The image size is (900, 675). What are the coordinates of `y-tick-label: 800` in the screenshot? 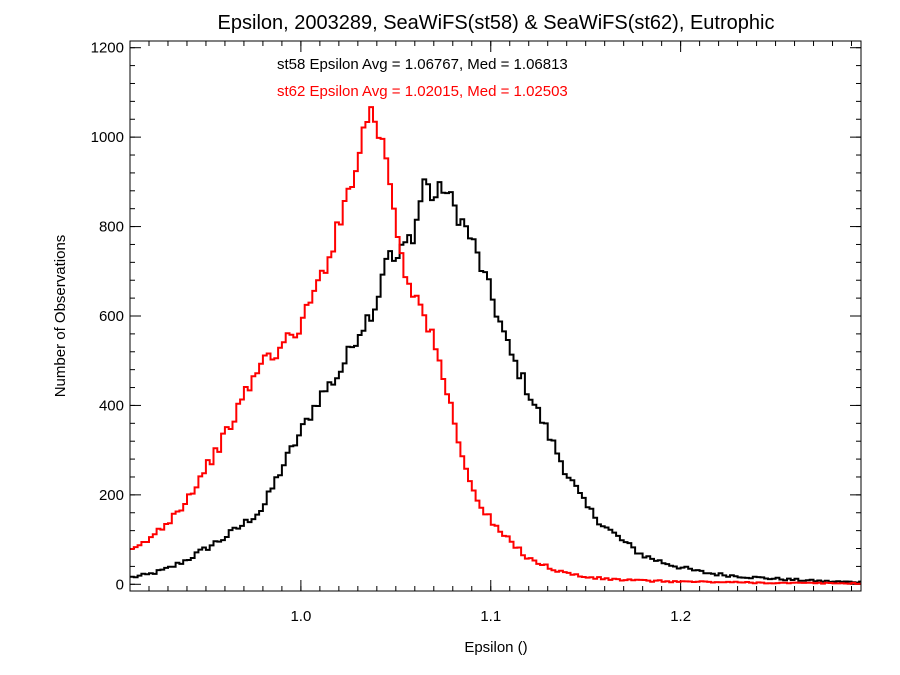 It's located at (111, 227).